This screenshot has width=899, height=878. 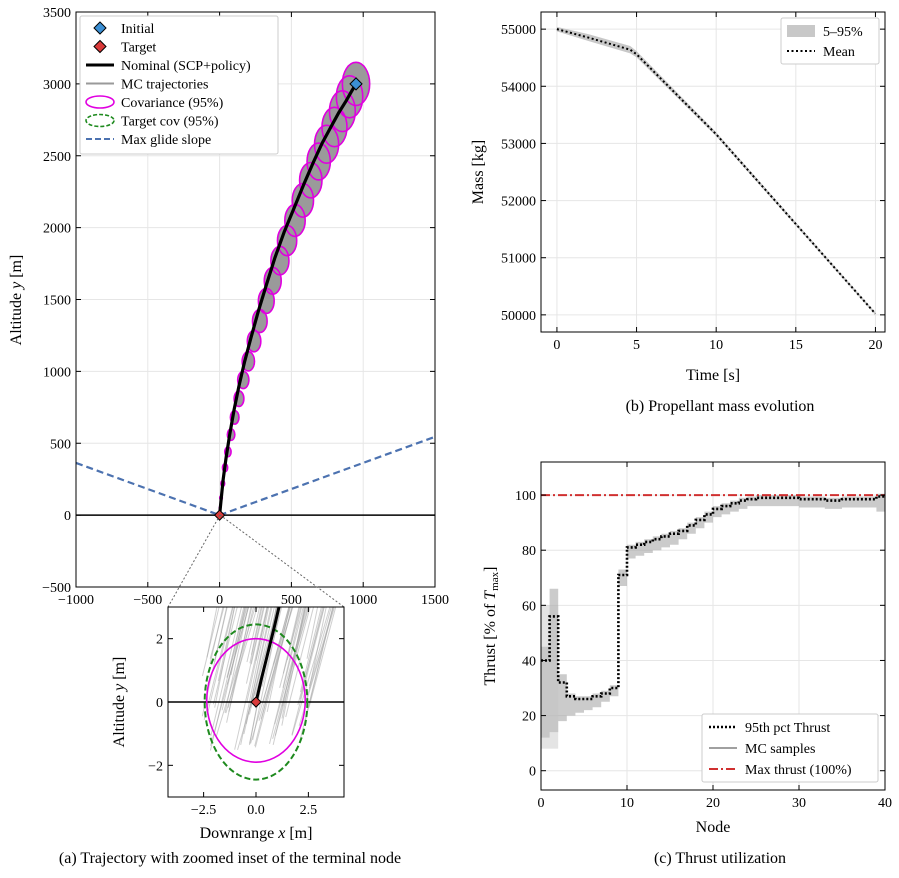 What do you see at coordinates (529, 551) in the screenshot?
I see `y-tick-label: 80` at bounding box center [529, 551].